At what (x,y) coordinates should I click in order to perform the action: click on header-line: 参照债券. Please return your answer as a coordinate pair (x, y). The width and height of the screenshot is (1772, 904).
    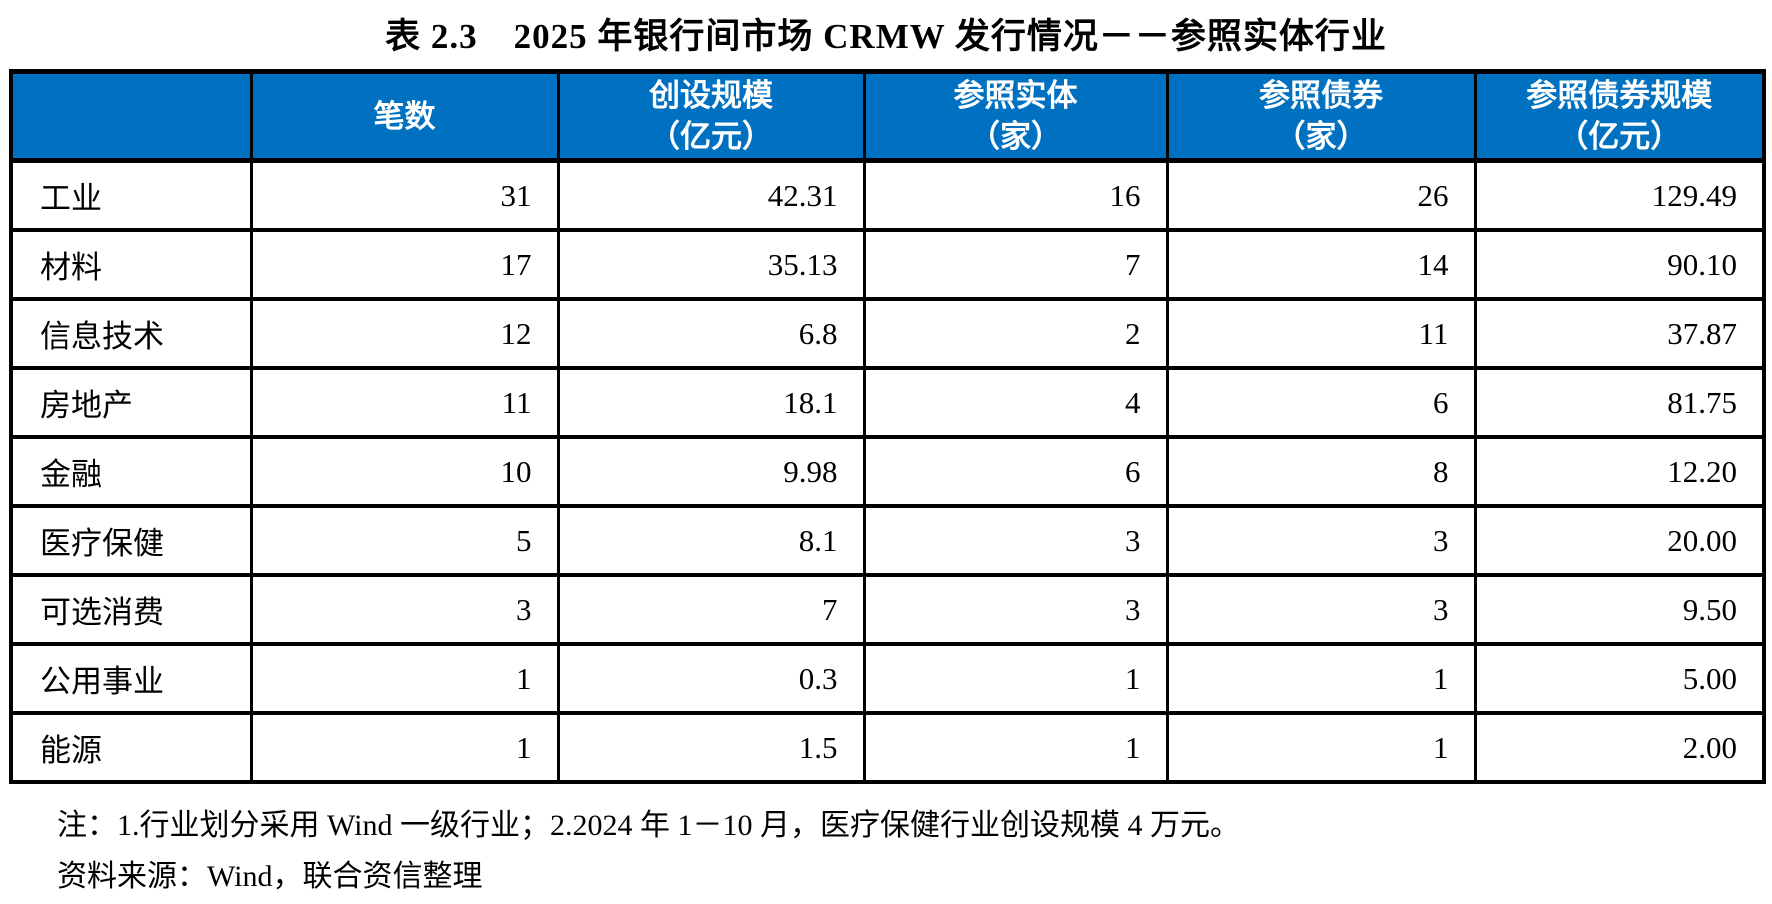
    Looking at the image, I should click on (1321, 95).